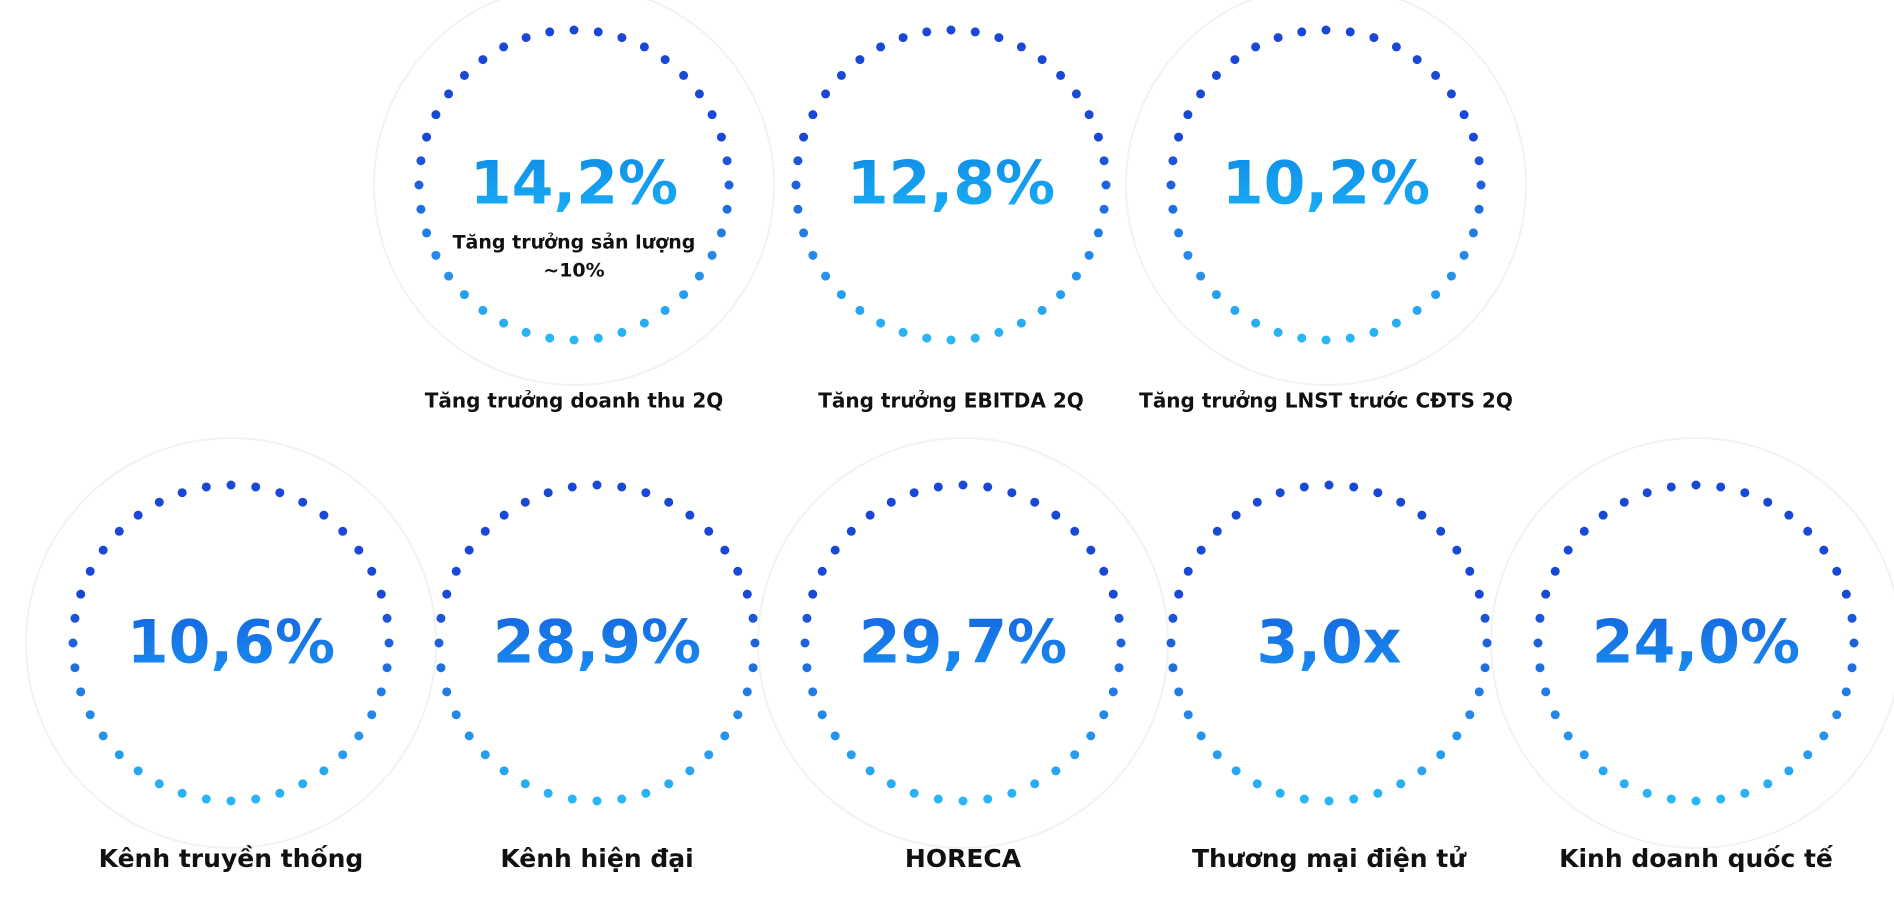 This screenshot has width=1894, height=920. What do you see at coordinates (574, 184) in the screenshot?
I see `stat-value: 14,2%` at bounding box center [574, 184].